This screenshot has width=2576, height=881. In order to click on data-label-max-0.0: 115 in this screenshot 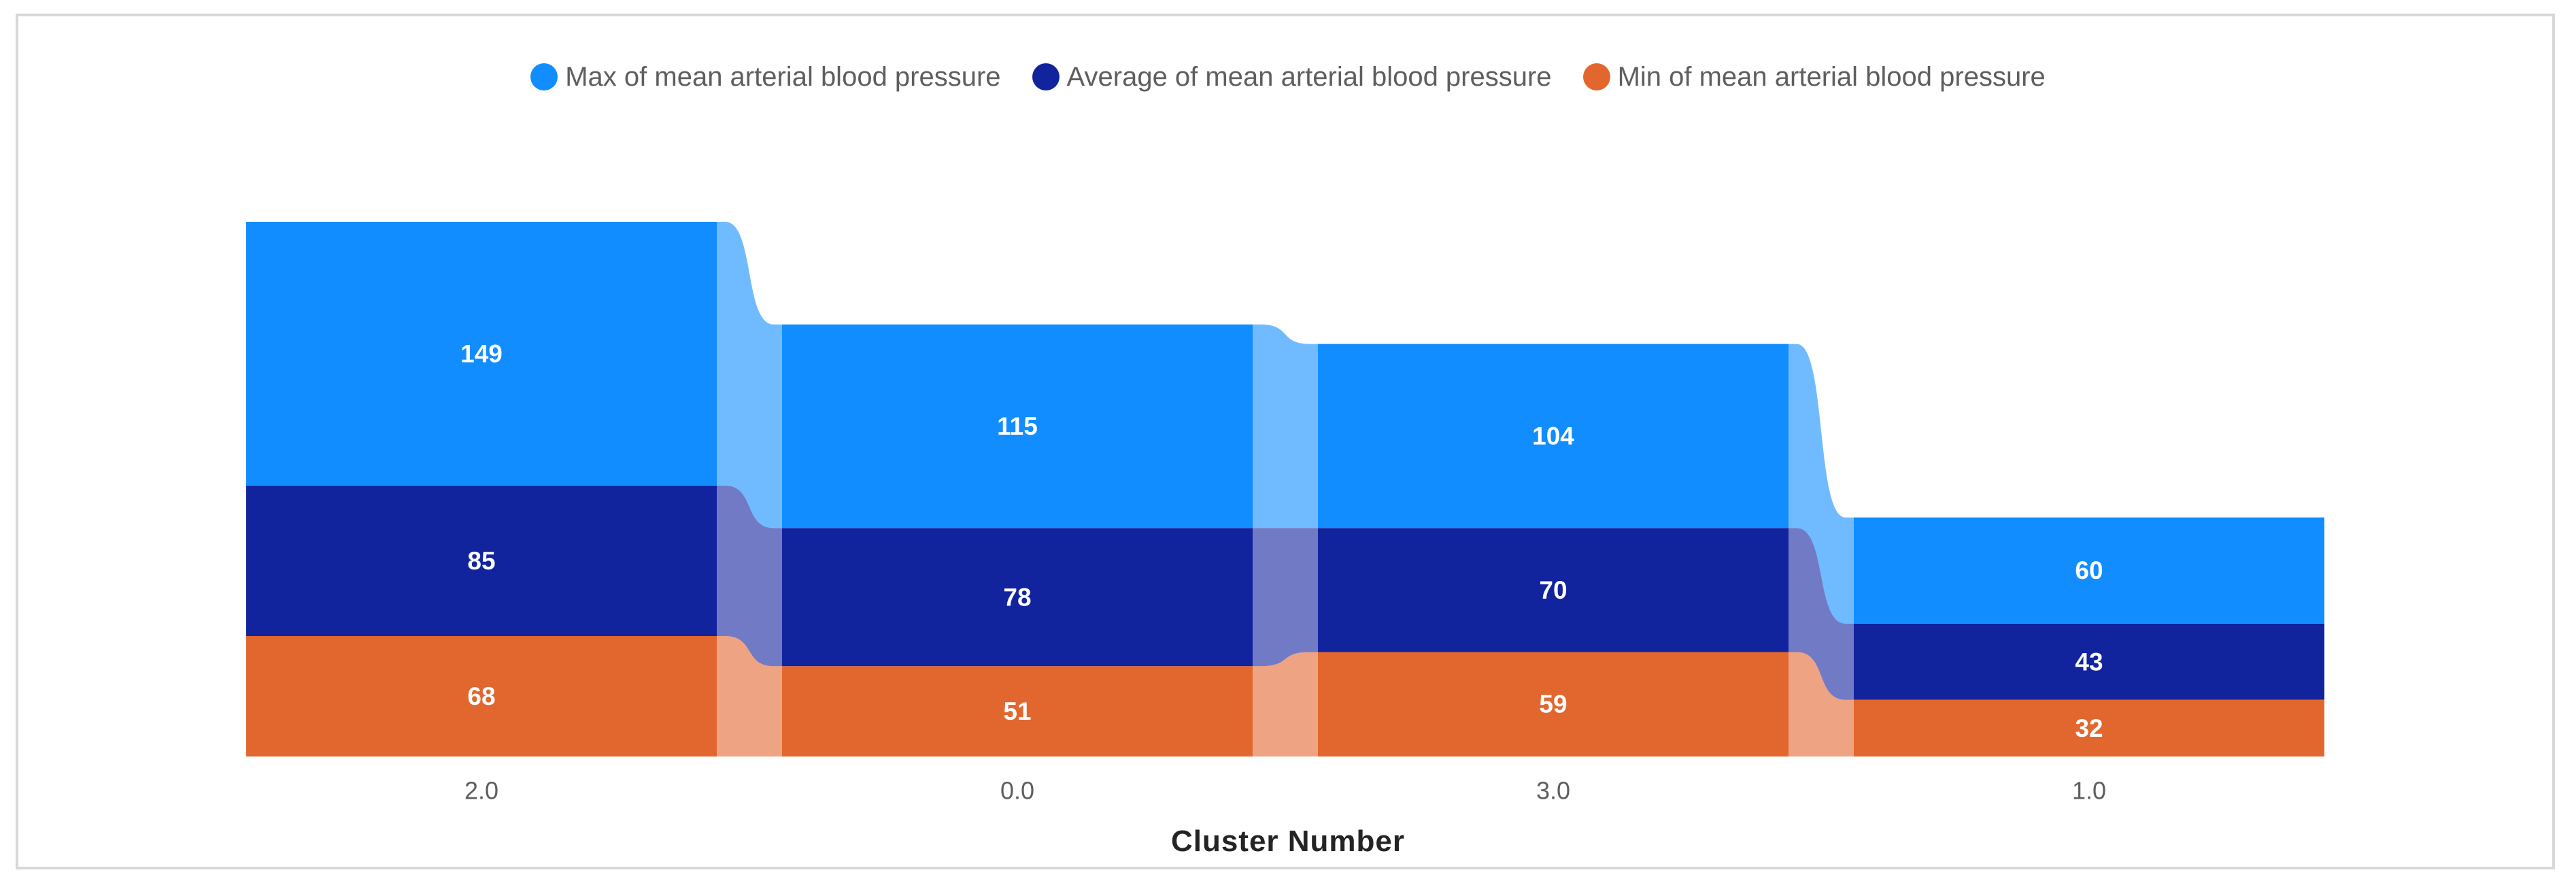, I will do `click(1017, 426)`.